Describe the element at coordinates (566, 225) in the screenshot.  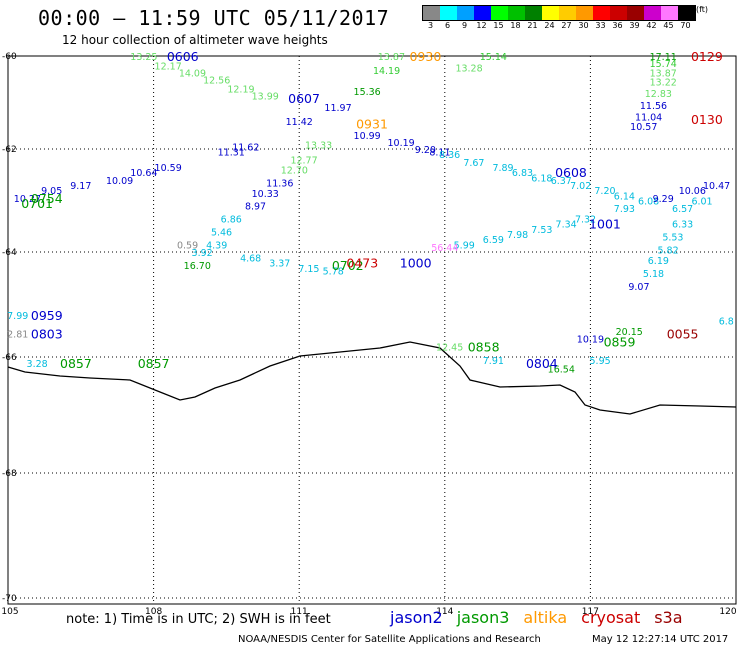
I see `swh-value-label: 7.34` at that location.